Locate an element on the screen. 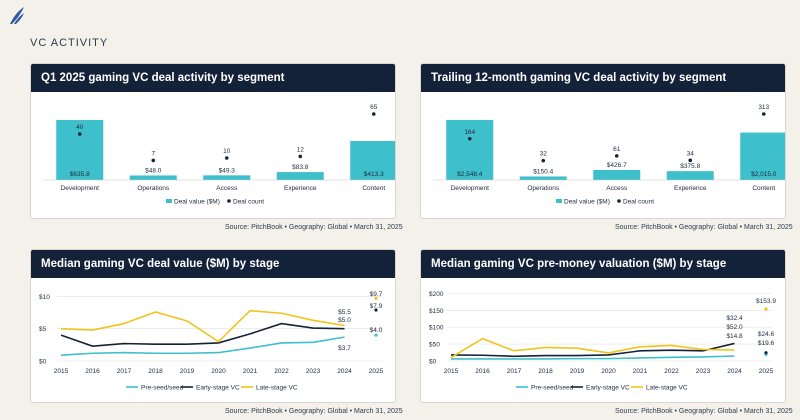  y-tick-label: $150 is located at coordinates (436, 311).